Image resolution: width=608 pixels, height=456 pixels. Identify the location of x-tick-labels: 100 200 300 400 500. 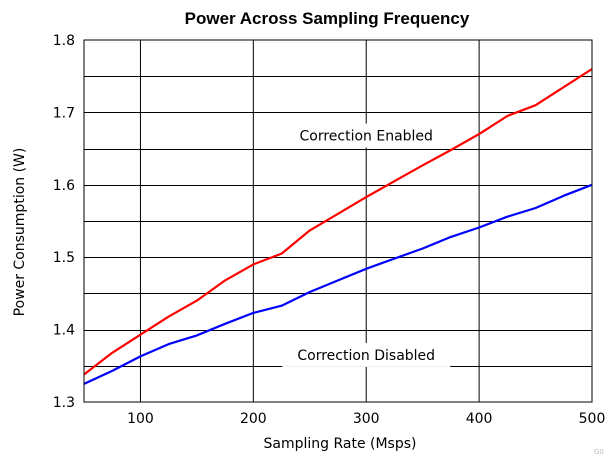
(366, 419).